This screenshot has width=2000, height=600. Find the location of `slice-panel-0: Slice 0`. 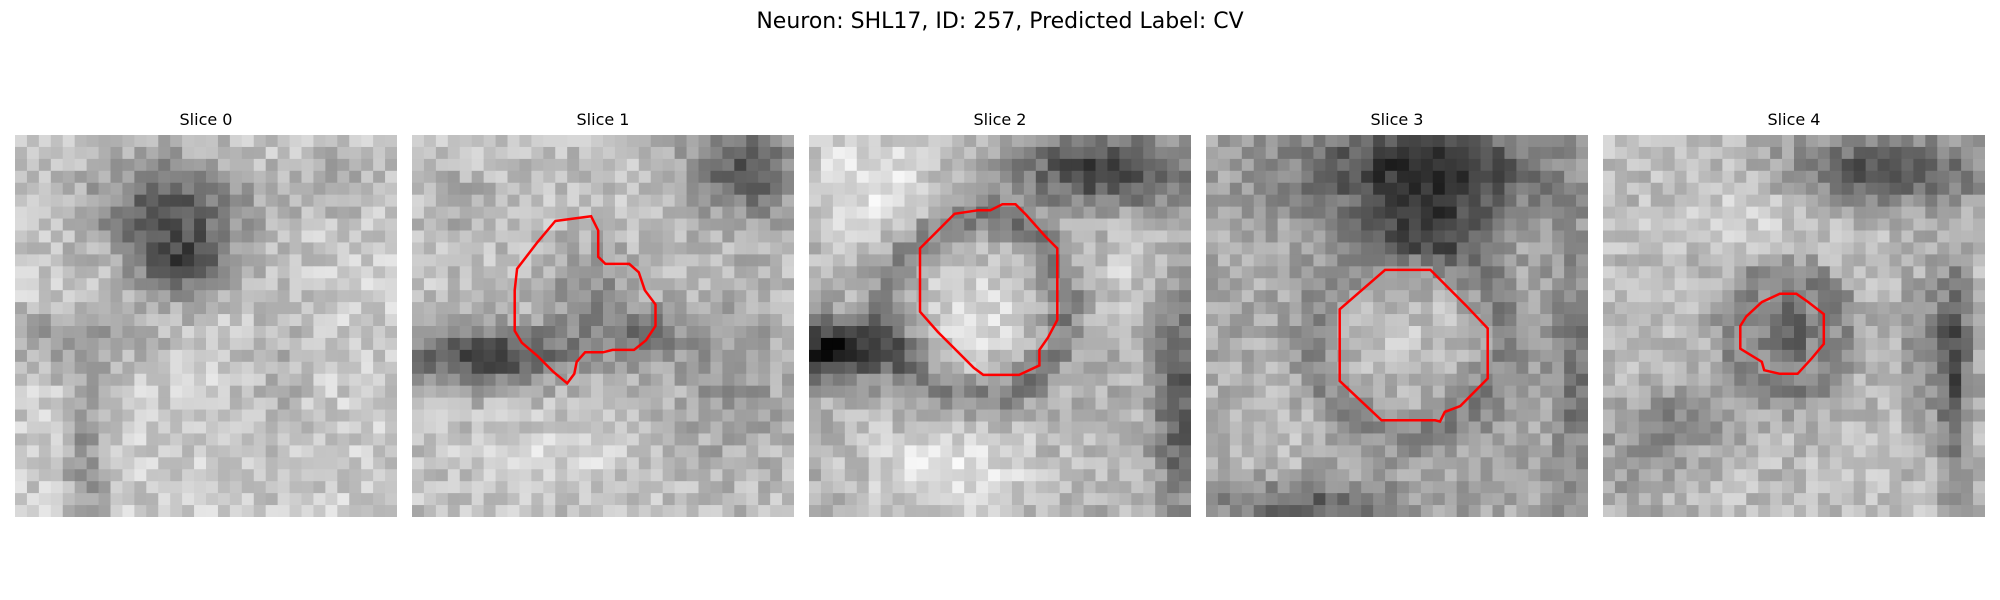

slice-panel-0: Slice 0 is located at coordinates (206, 313).